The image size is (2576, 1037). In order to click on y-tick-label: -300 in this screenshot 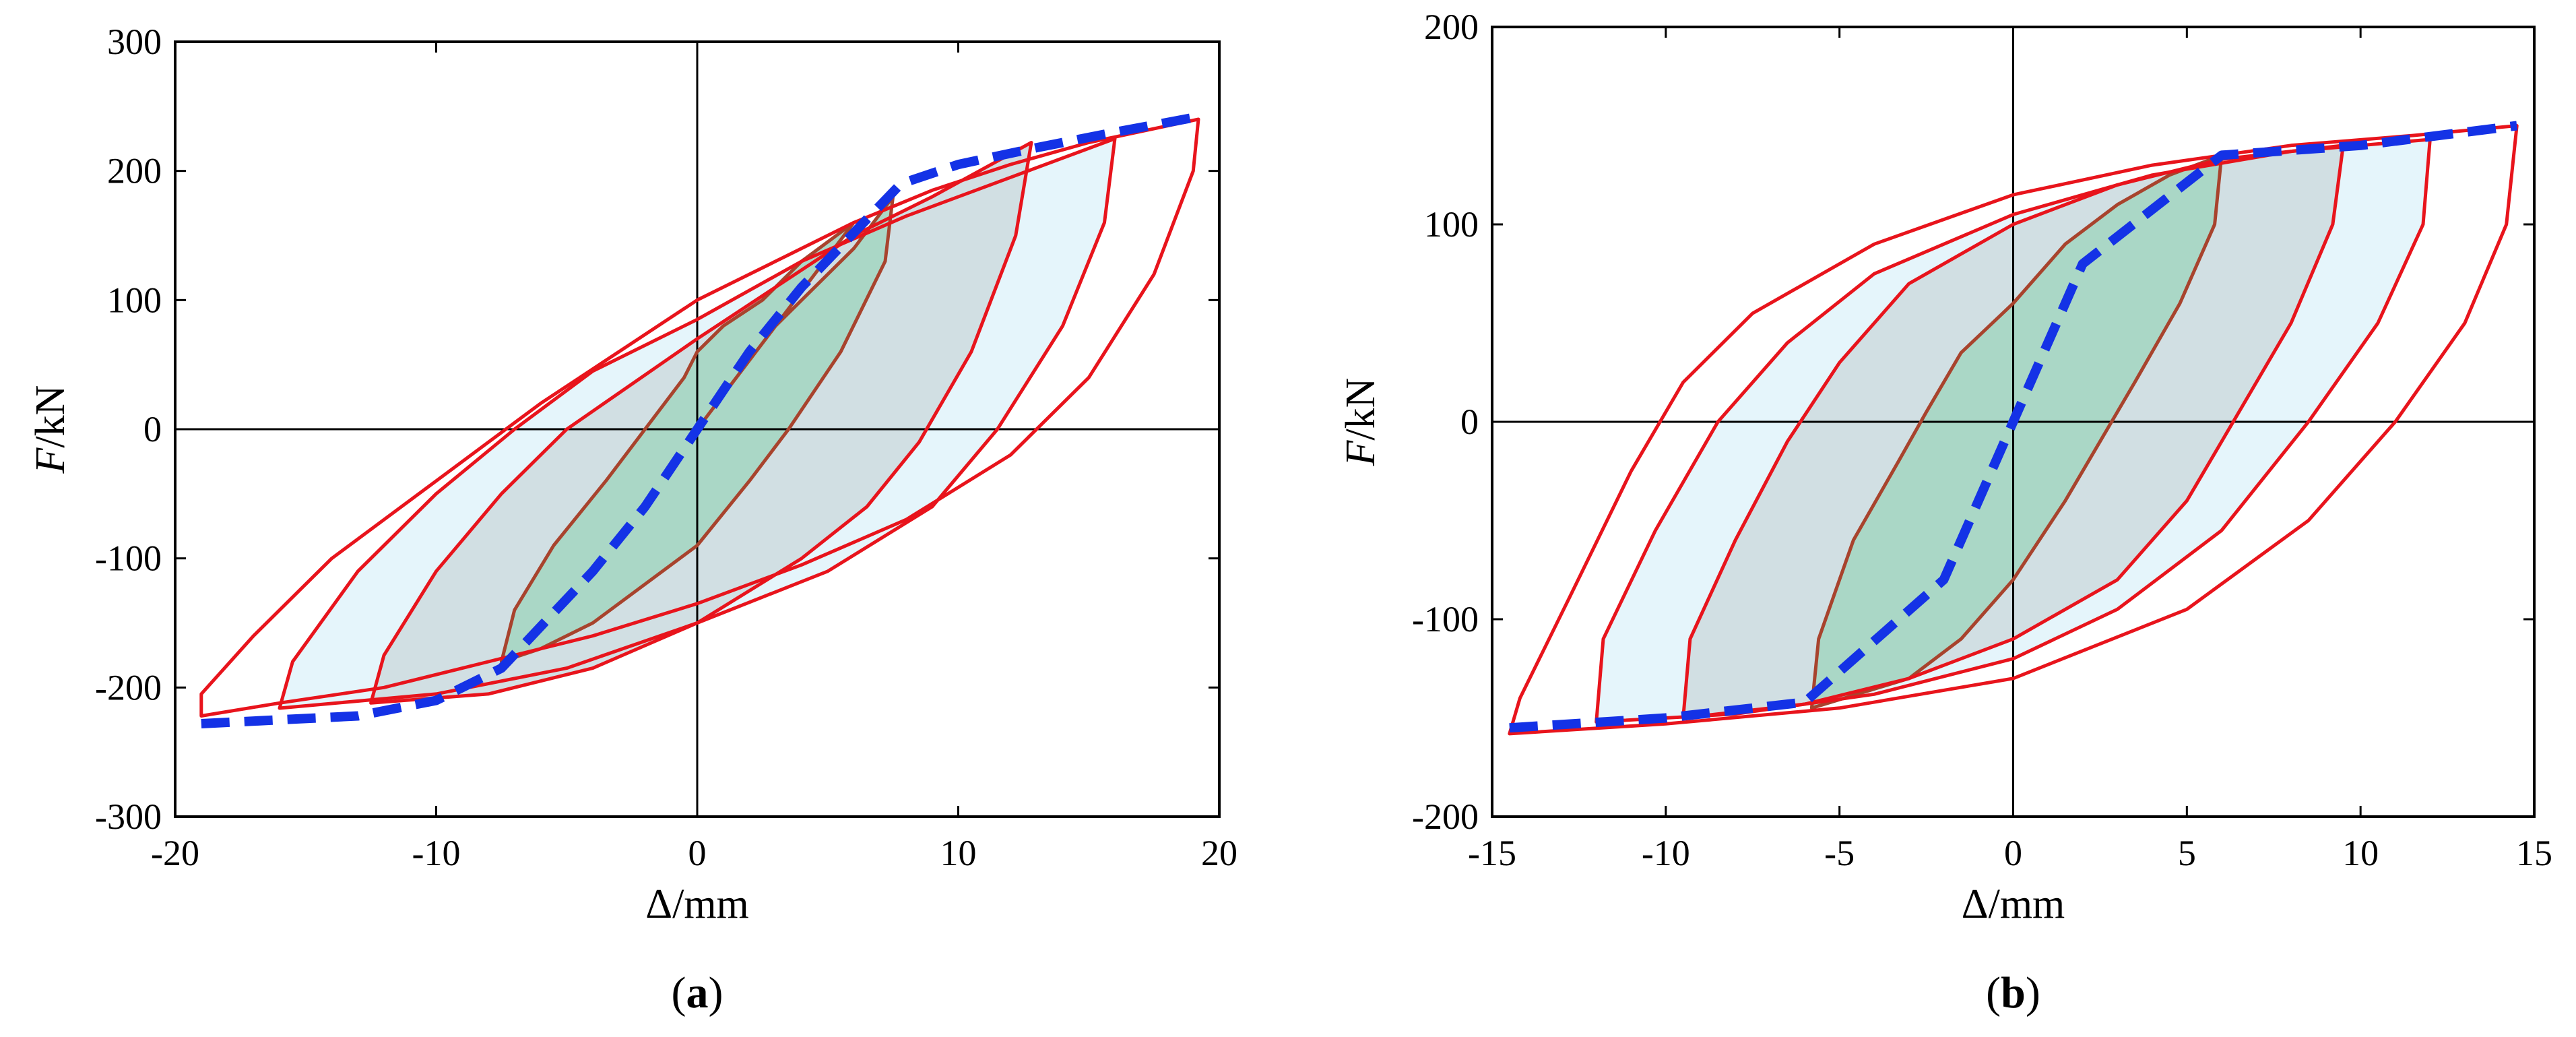, I will do `click(128, 816)`.